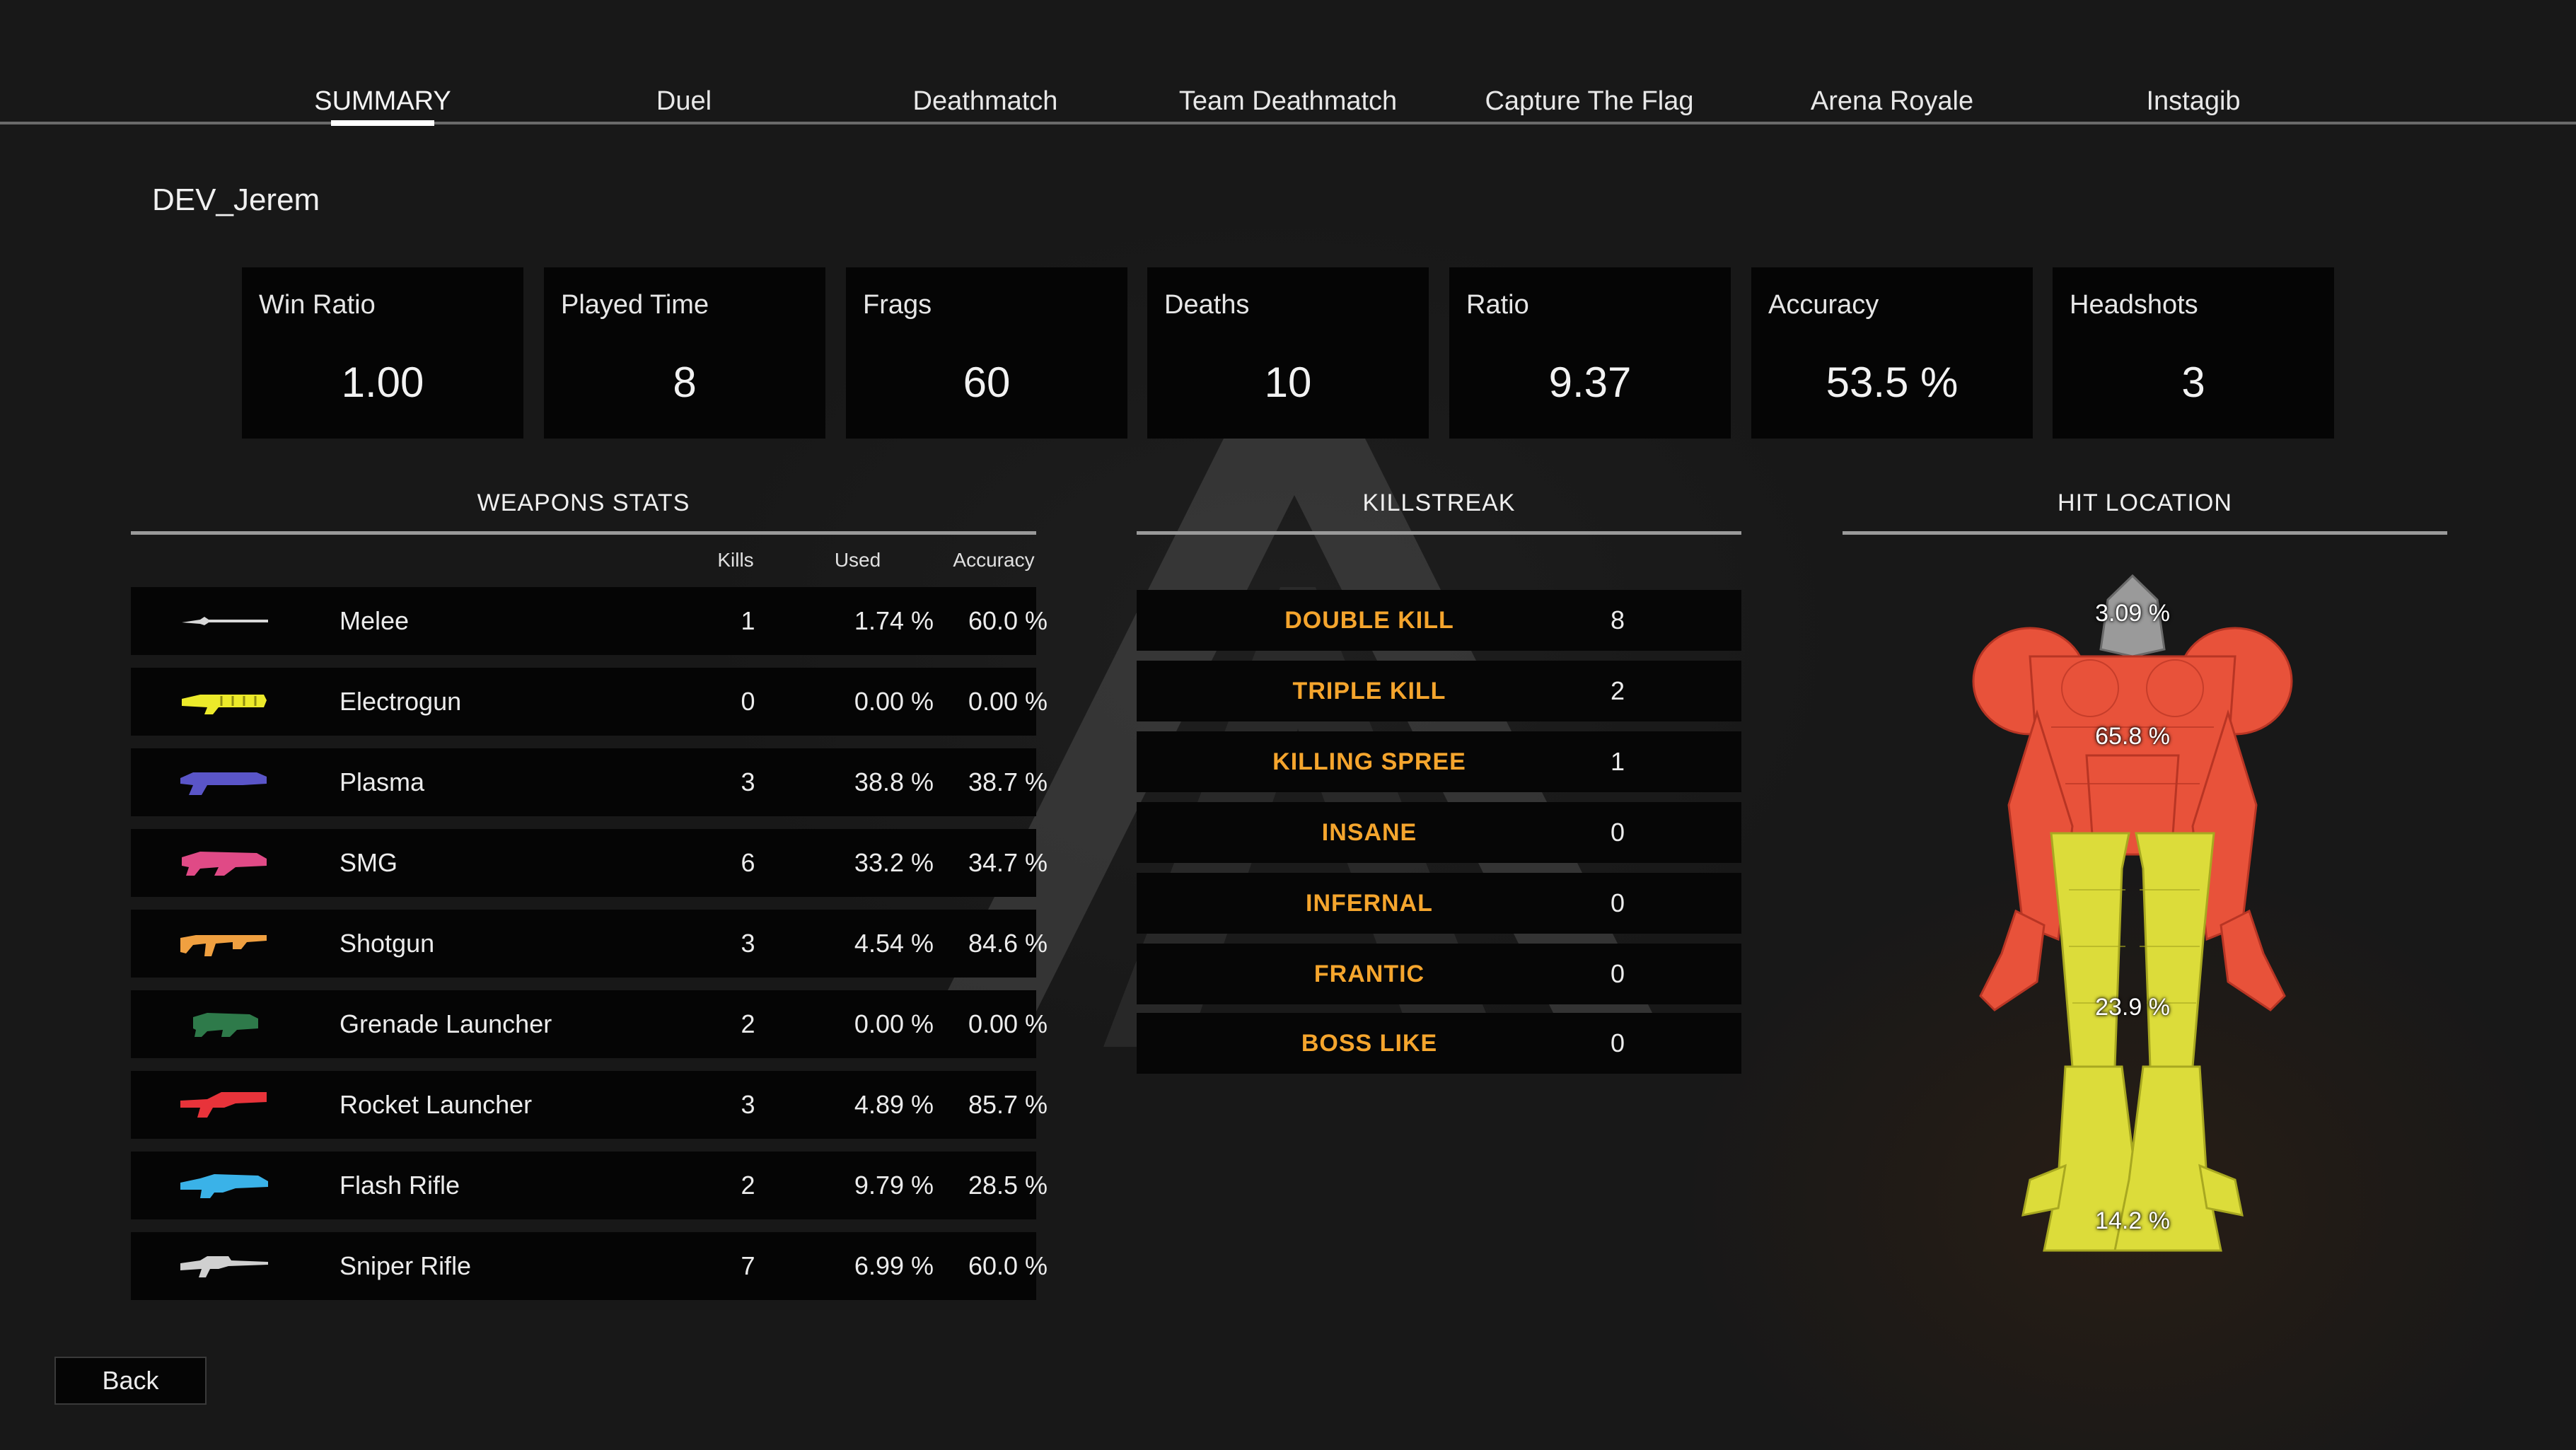 Image resolution: width=2576 pixels, height=1450 pixels. Describe the element at coordinates (589, 944) in the screenshot. I see `weapon-row-shotgun: Shotgun 3 4.54 % 84.6 %` at that location.